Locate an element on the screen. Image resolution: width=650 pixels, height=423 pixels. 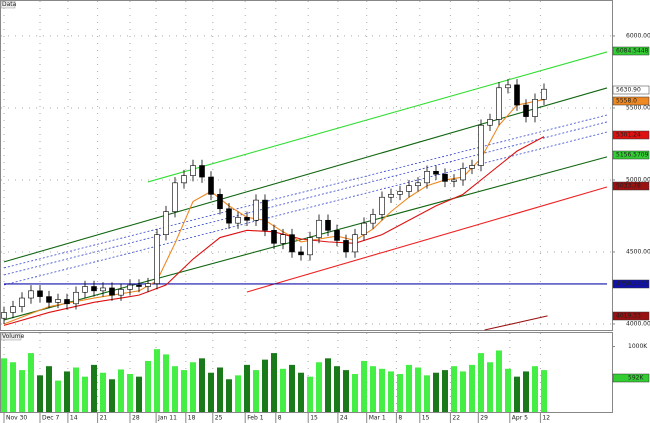
price-flag-label: 5301.24 is located at coordinates (628, 135).